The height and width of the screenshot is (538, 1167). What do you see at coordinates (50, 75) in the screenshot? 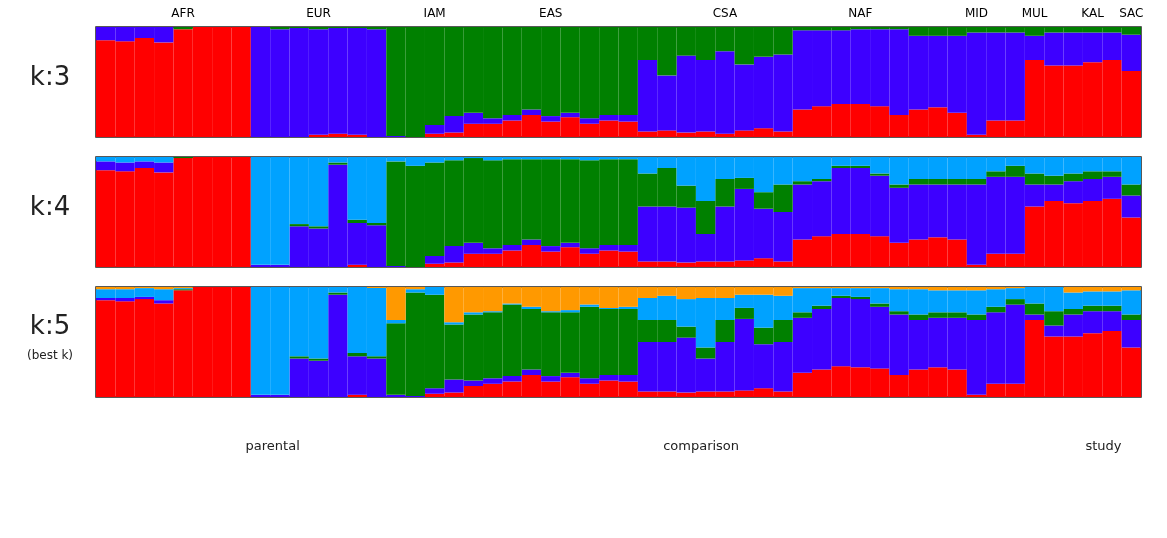
I see `text: k:3` at bounding box center [50, 75].